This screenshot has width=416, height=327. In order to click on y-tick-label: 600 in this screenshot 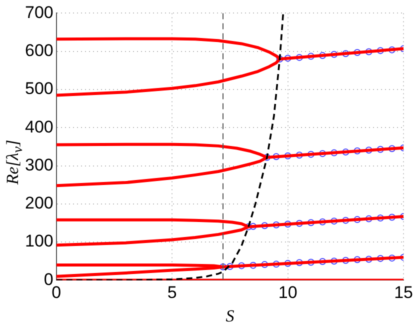, I will do `click(39, 50)`.